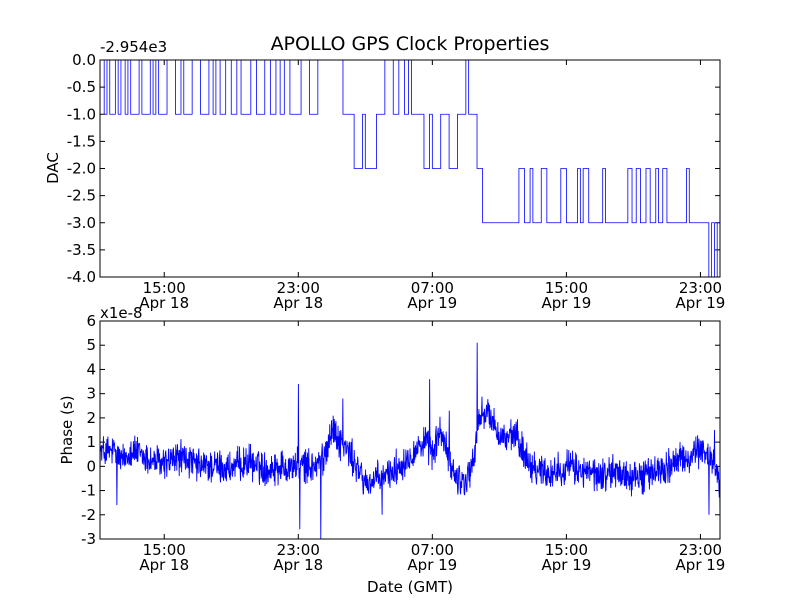  Describe the element at coordinates (91, 442) in the screenshot. I see `phase-ytick-label: 1` at that location.